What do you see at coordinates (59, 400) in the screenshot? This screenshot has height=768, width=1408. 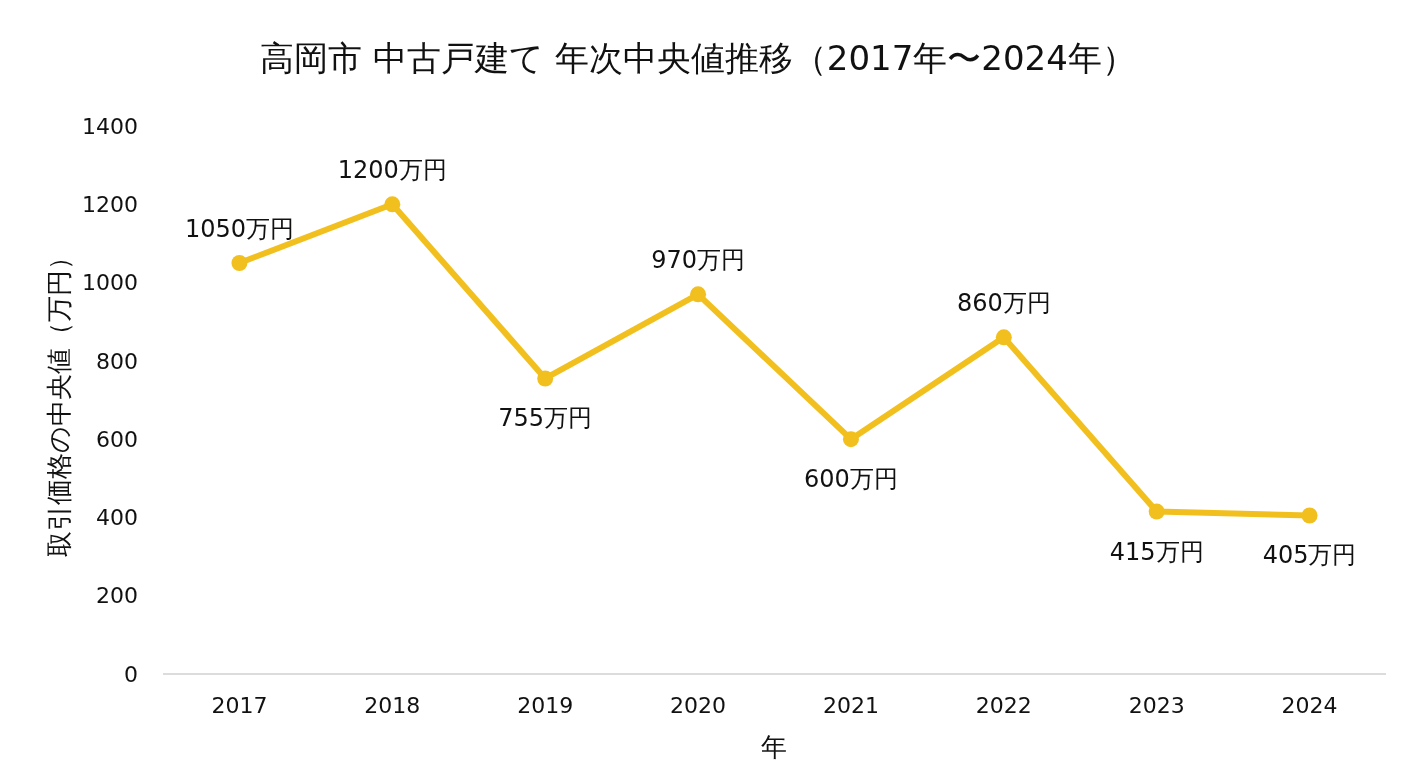 I see `y-axis-title: 取引価格の中央値（万円）` at bounding box center [59, 400].